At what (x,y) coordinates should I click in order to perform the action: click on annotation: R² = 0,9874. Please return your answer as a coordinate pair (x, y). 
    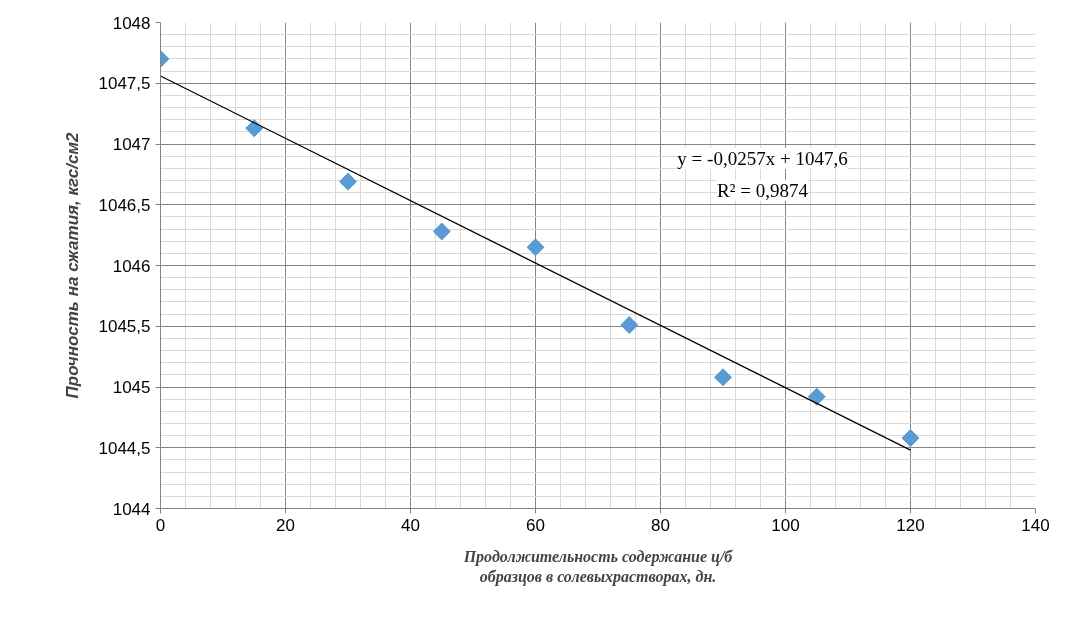
    Looking at the image, I should click on (763, 190).